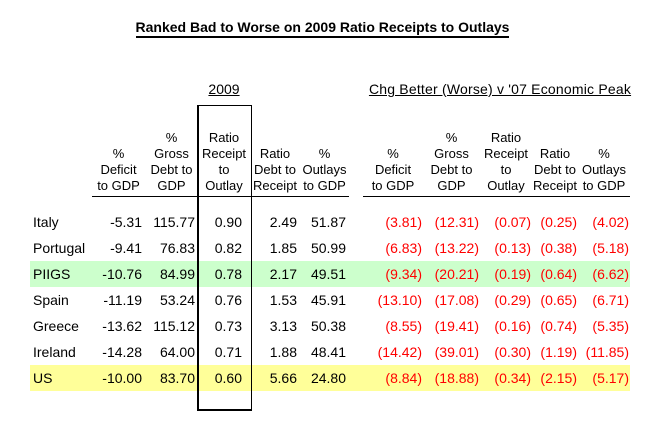 The width and height of the screenshot is (645, 429). Describe the element at coordinates (228, 222) in the screenshot. I see `value-2009-cell: 0.90` at that location.